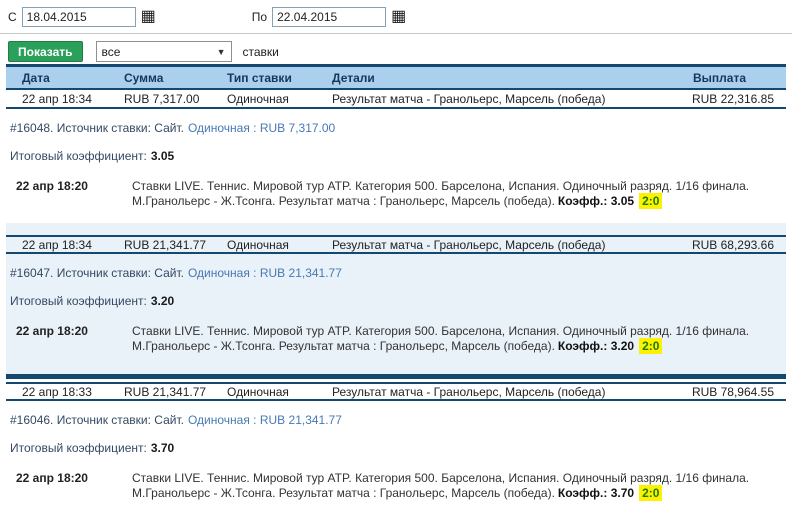  What do you see at coordinates (732, 244) in the screenshot?
I see `cell-payout: RUB 68,293.66` at bounding box center [732, 244].